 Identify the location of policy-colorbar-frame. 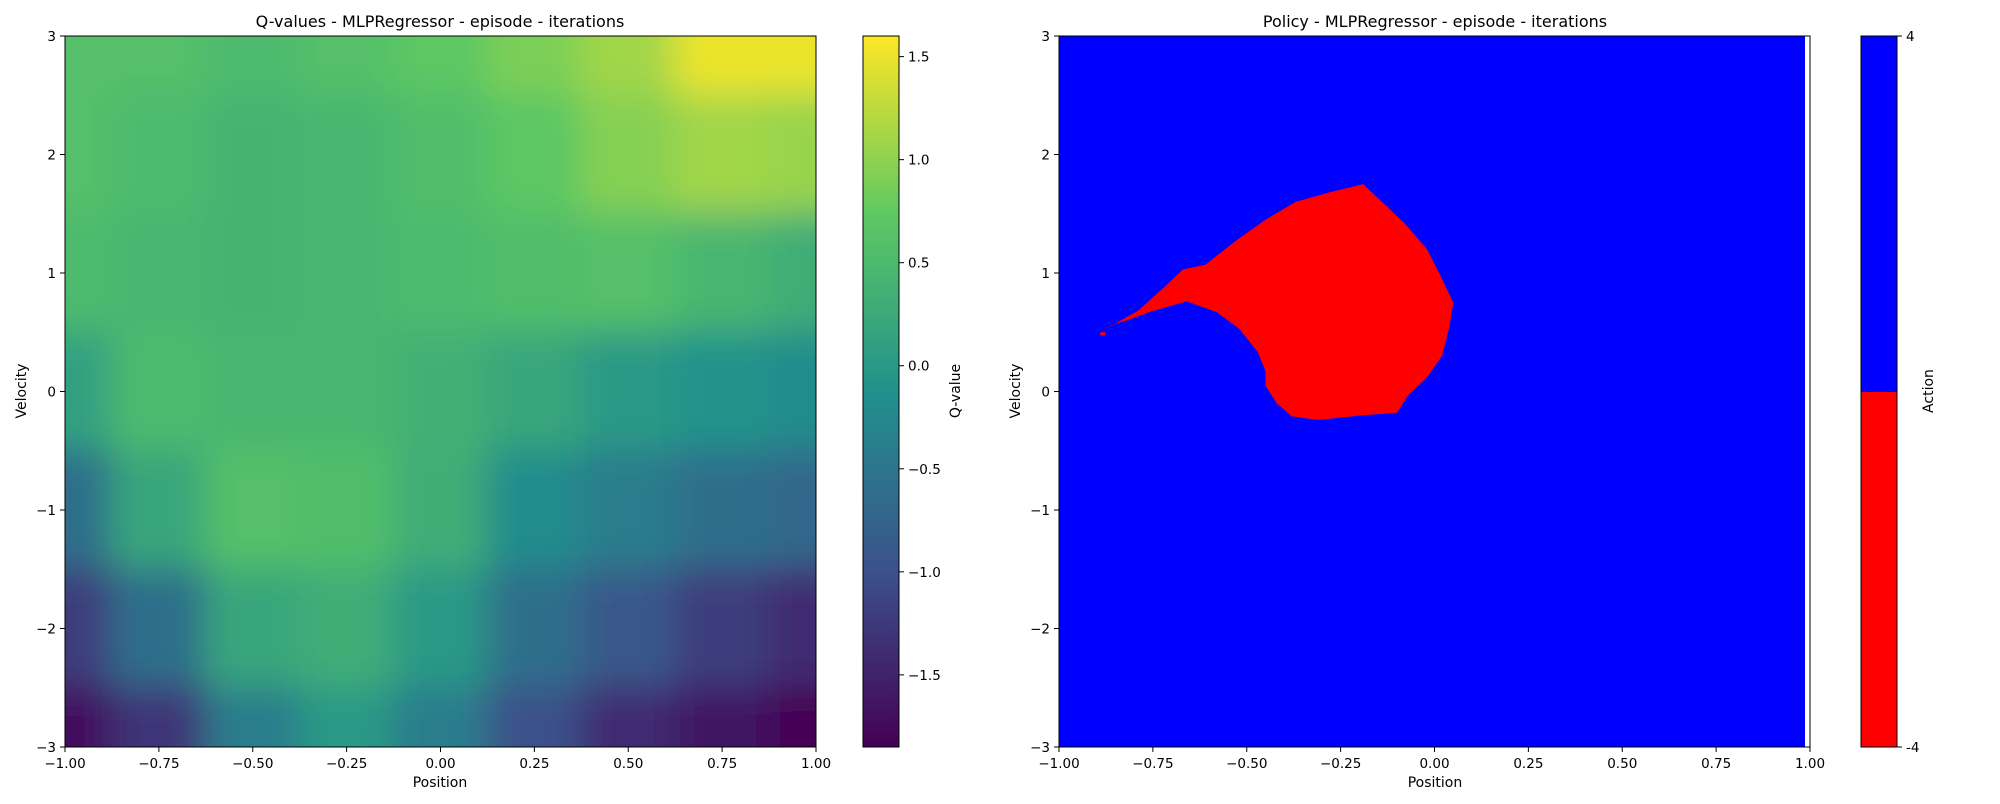
(1879, 391).